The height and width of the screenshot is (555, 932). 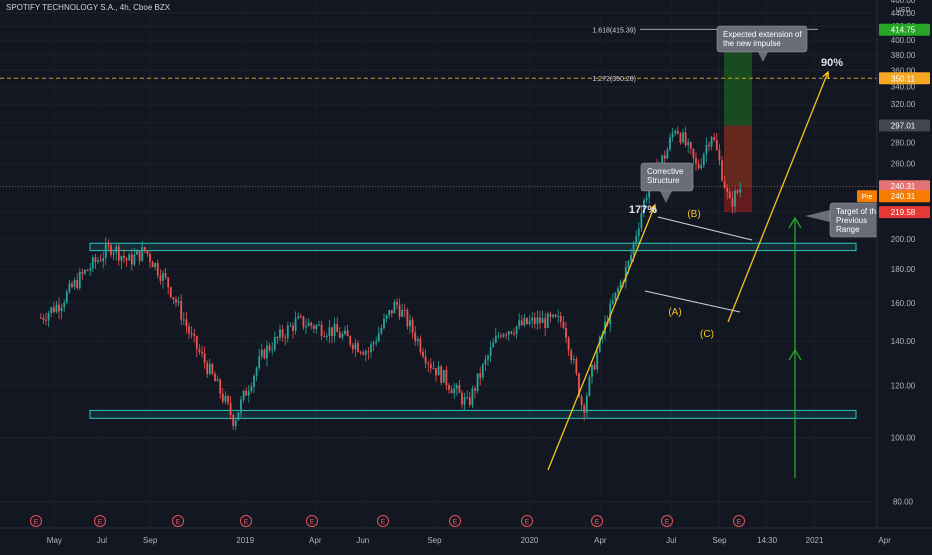 What do you see at coordinates (817, 216) in the screenshot?
I see `target-callout-tail` at bounding box center [817, 216].